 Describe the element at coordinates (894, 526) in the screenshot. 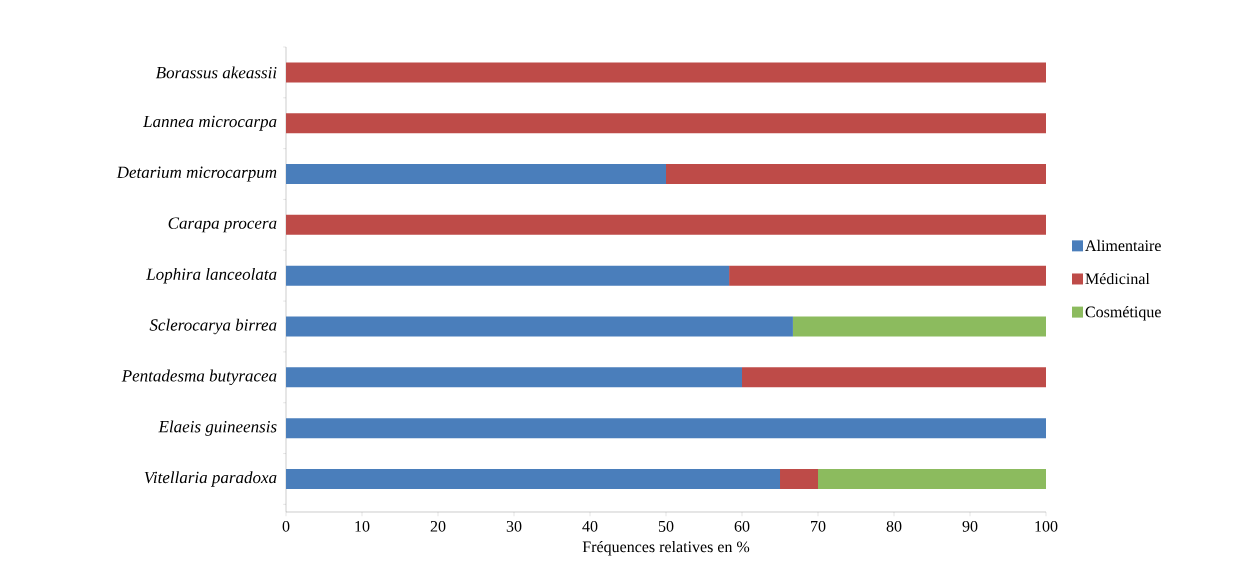

I see `x-tick-label: 80` at that location.